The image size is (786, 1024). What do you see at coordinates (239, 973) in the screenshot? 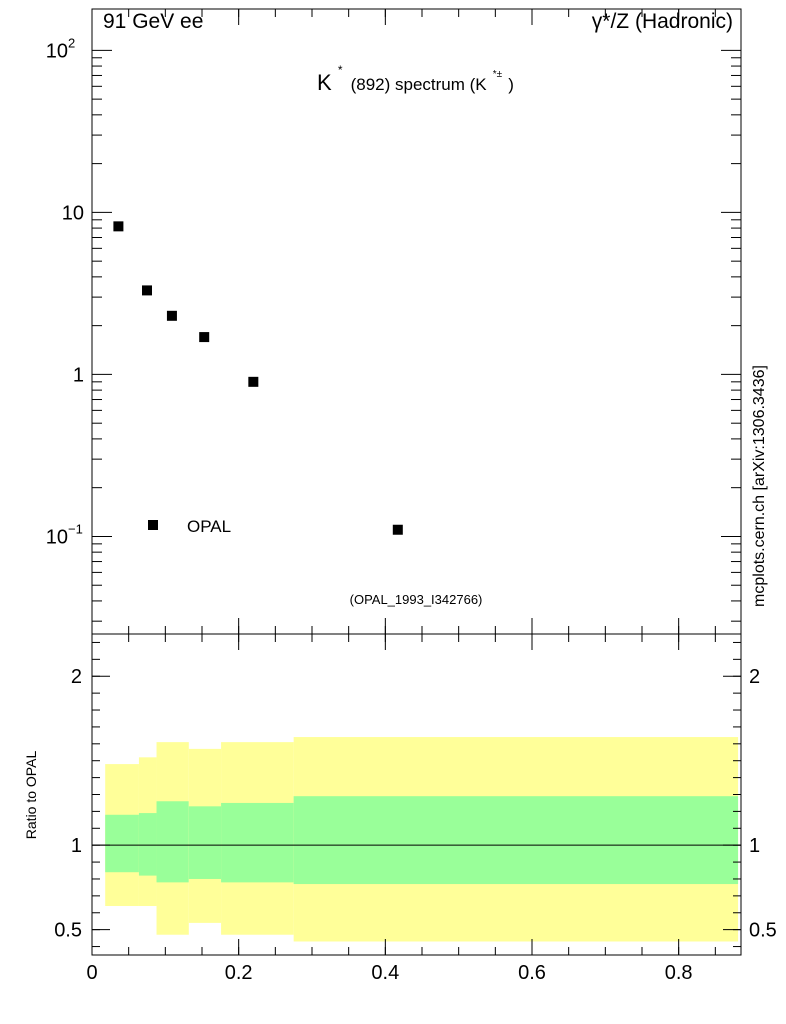
I see `ratio-xtick-label: 0.2` at bounding box center [239, 973].